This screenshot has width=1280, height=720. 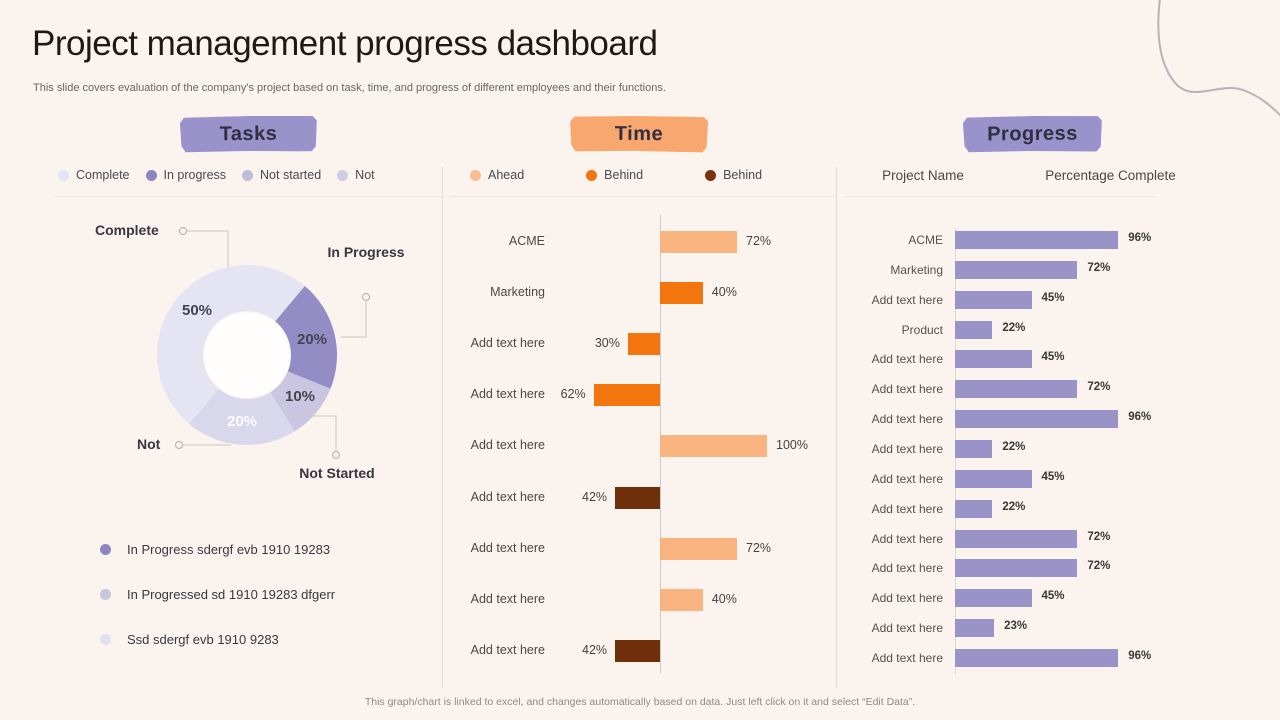 What do you see at coordinates (365, 175) in the screenshot?
I see `legend-label: Not` at bounding box center [365, 175].